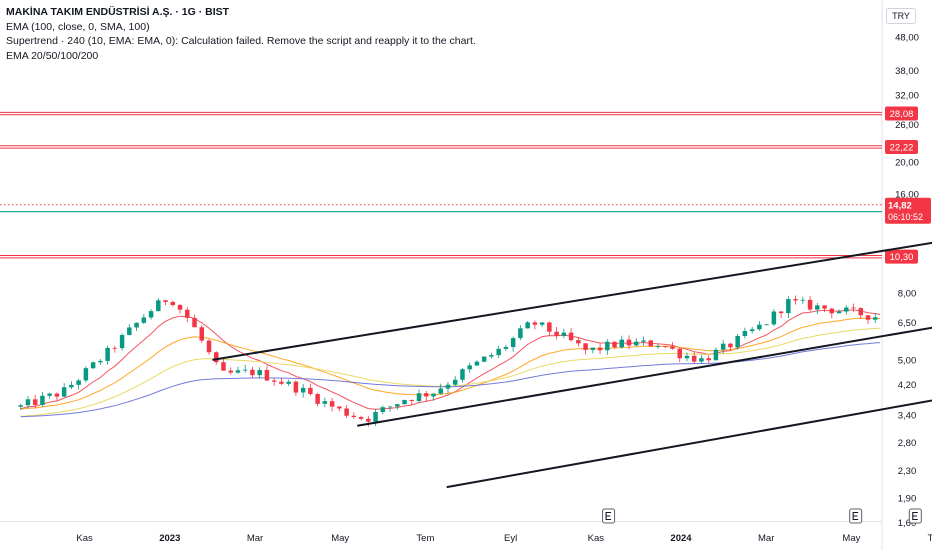 Image resolution: width=932 pixels, height=550 pixels. I want to click on y-tick-label: 5,00, so click(907, 360).